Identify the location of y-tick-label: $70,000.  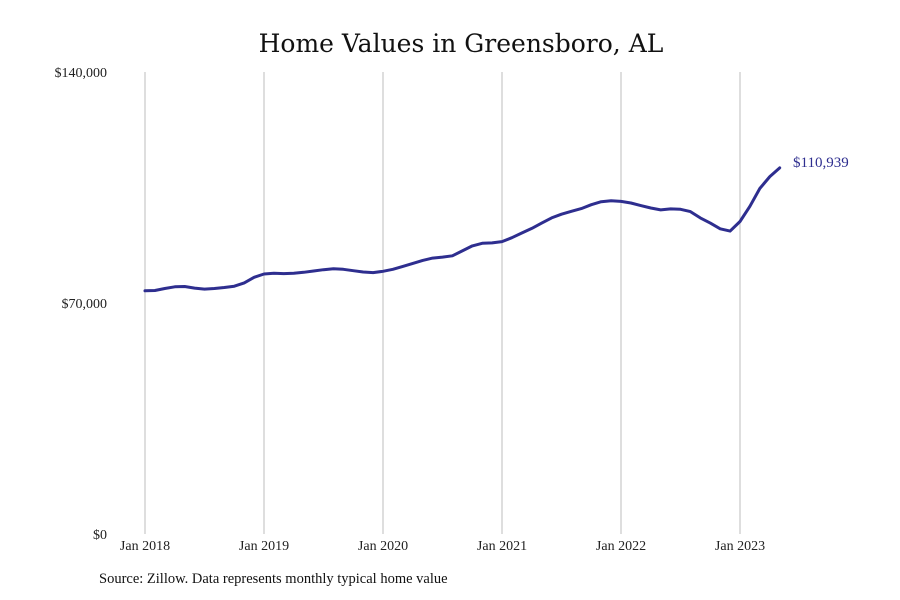
(85, 304).